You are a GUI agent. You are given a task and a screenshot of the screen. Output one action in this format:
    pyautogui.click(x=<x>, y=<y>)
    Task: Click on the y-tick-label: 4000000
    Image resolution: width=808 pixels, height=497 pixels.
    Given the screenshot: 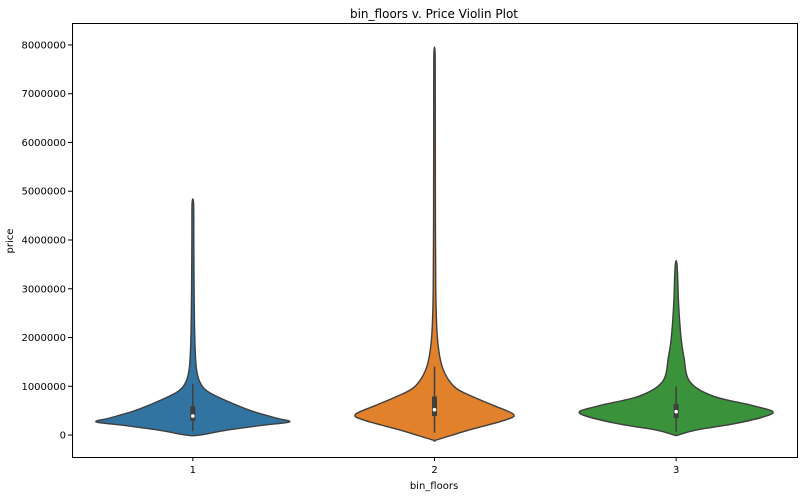 What is the action you would take?
    pyautogui.click(x=43, y=241)
    